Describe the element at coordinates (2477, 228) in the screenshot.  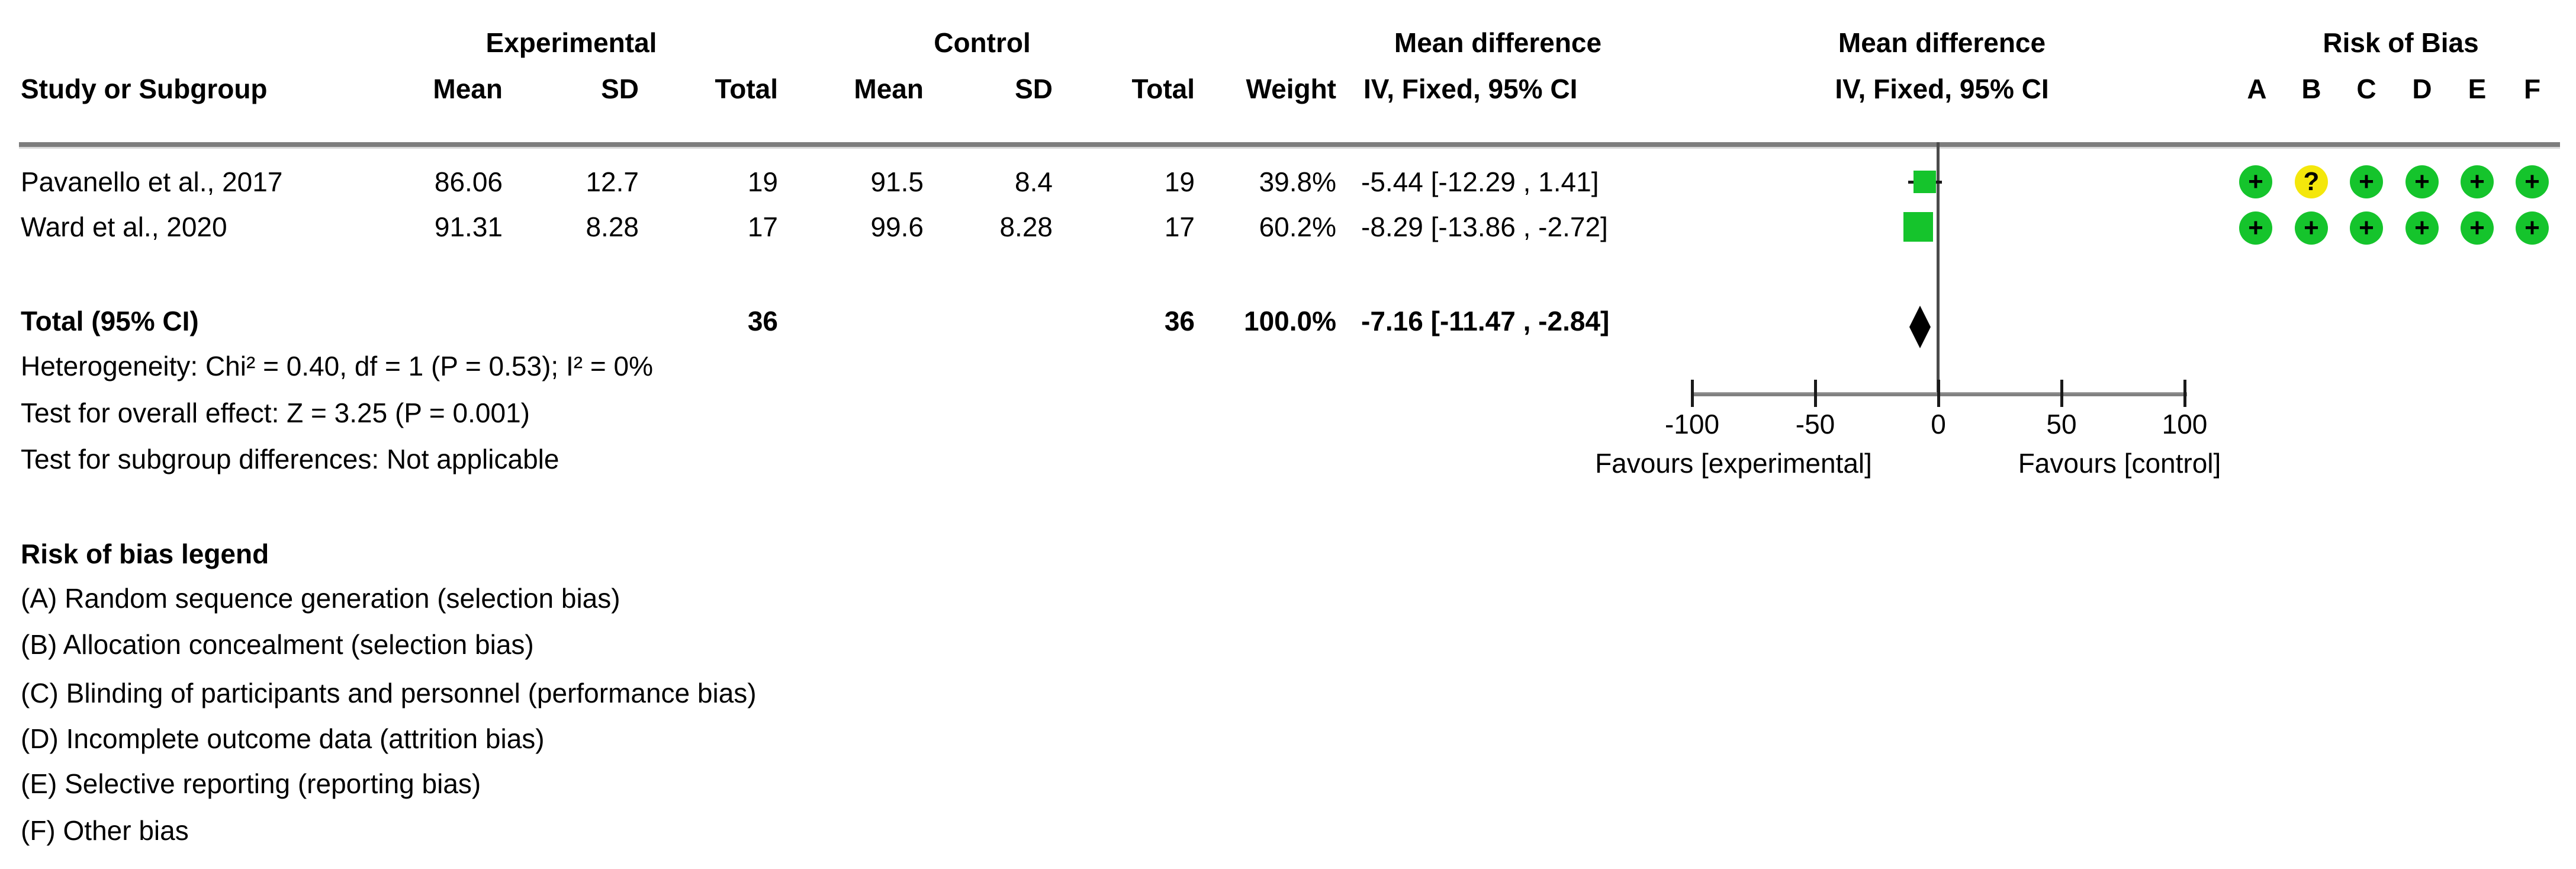
I see `rob-icon-e2: +` at that location.